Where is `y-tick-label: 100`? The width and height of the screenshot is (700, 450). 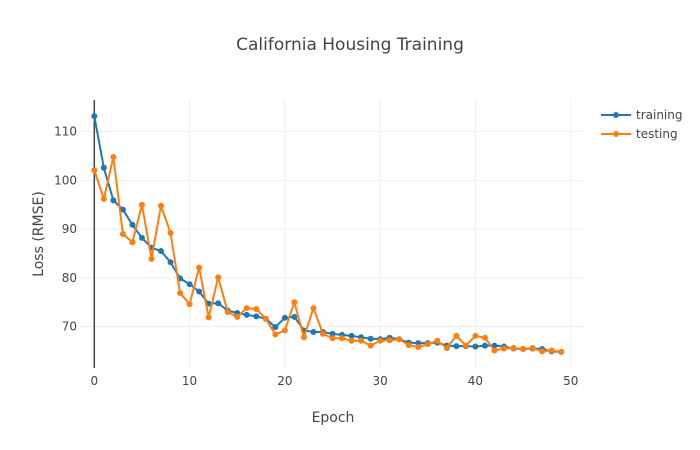
y-tick-label: 100 is located at coordinates (65, 180).